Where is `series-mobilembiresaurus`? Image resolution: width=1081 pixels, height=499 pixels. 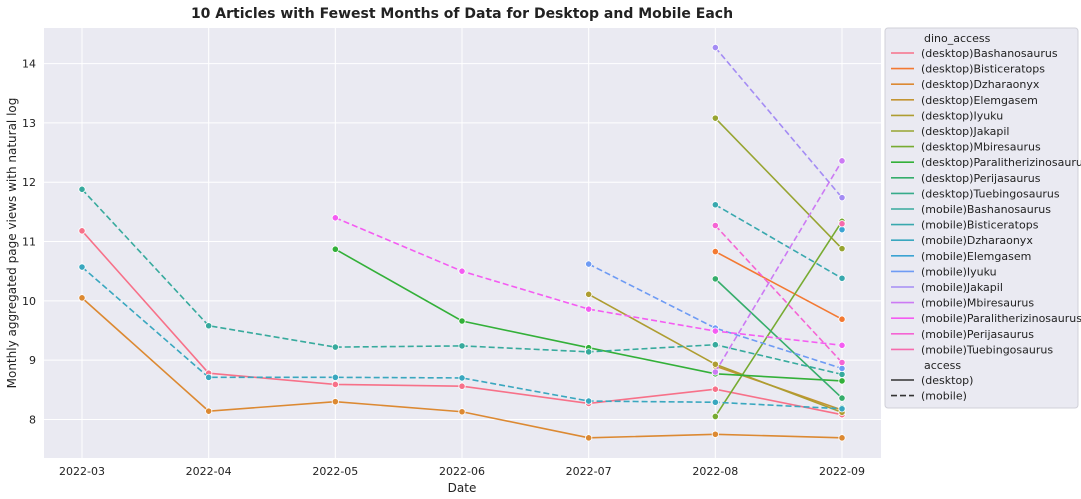 series-mobilembiresaurus is located at coordinates (778, 266).